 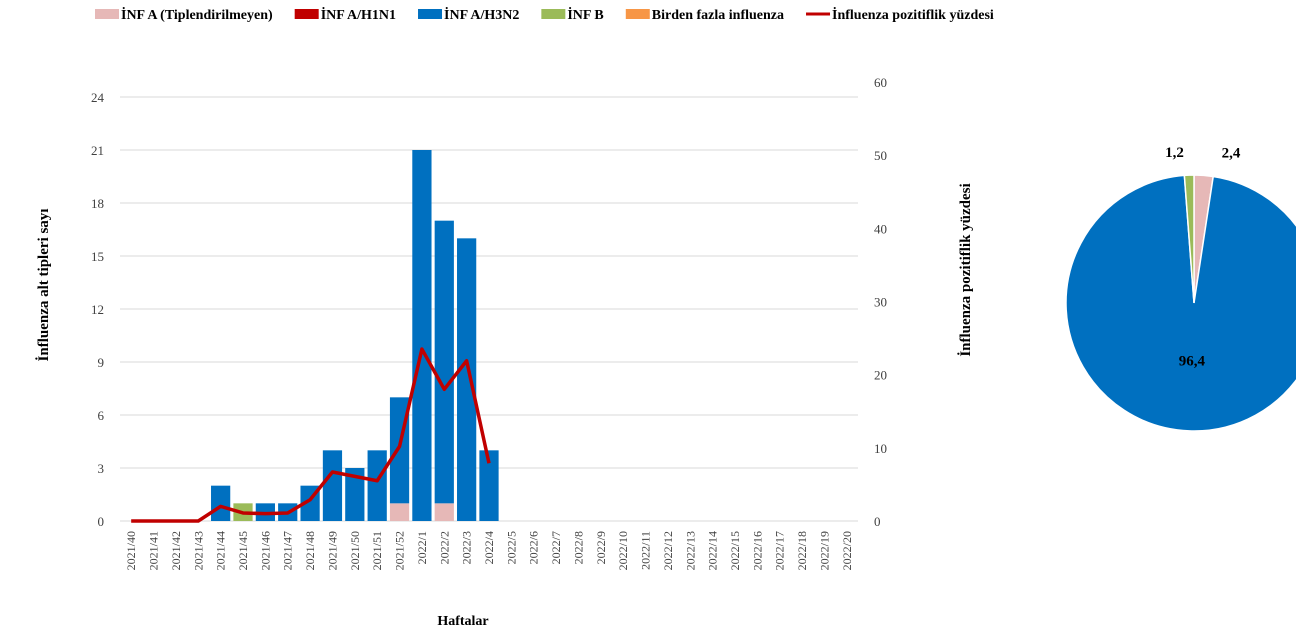 What do you see at coordinates (880, 82) in the screenshot?
I see `y2-tick-label: 60` at bounding box center [880, 82].